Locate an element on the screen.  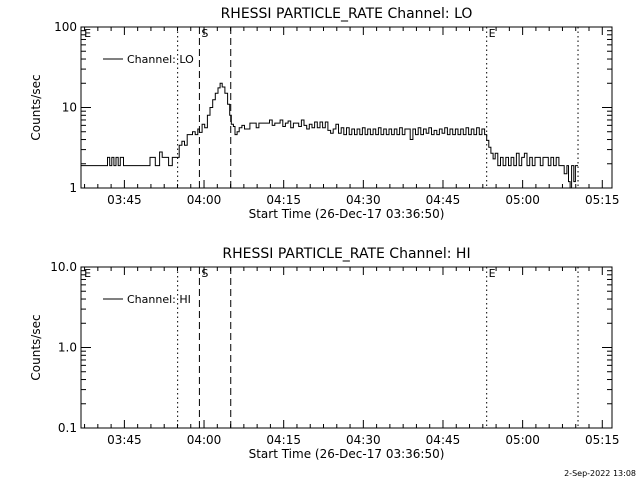
y-tick-label: 1 is located at coordinates (73, 188).